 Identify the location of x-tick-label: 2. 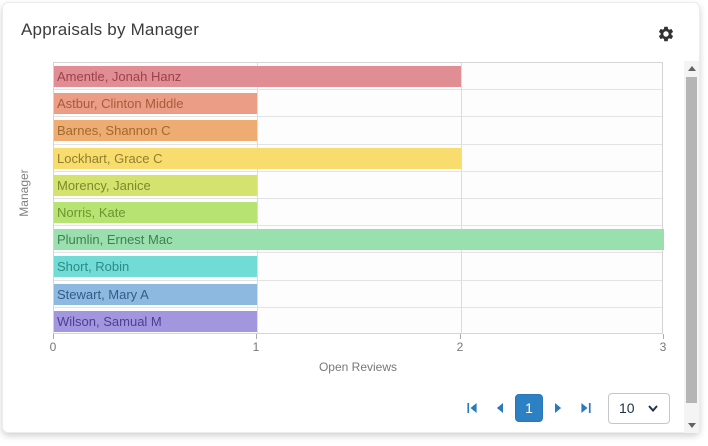
(460, 347).